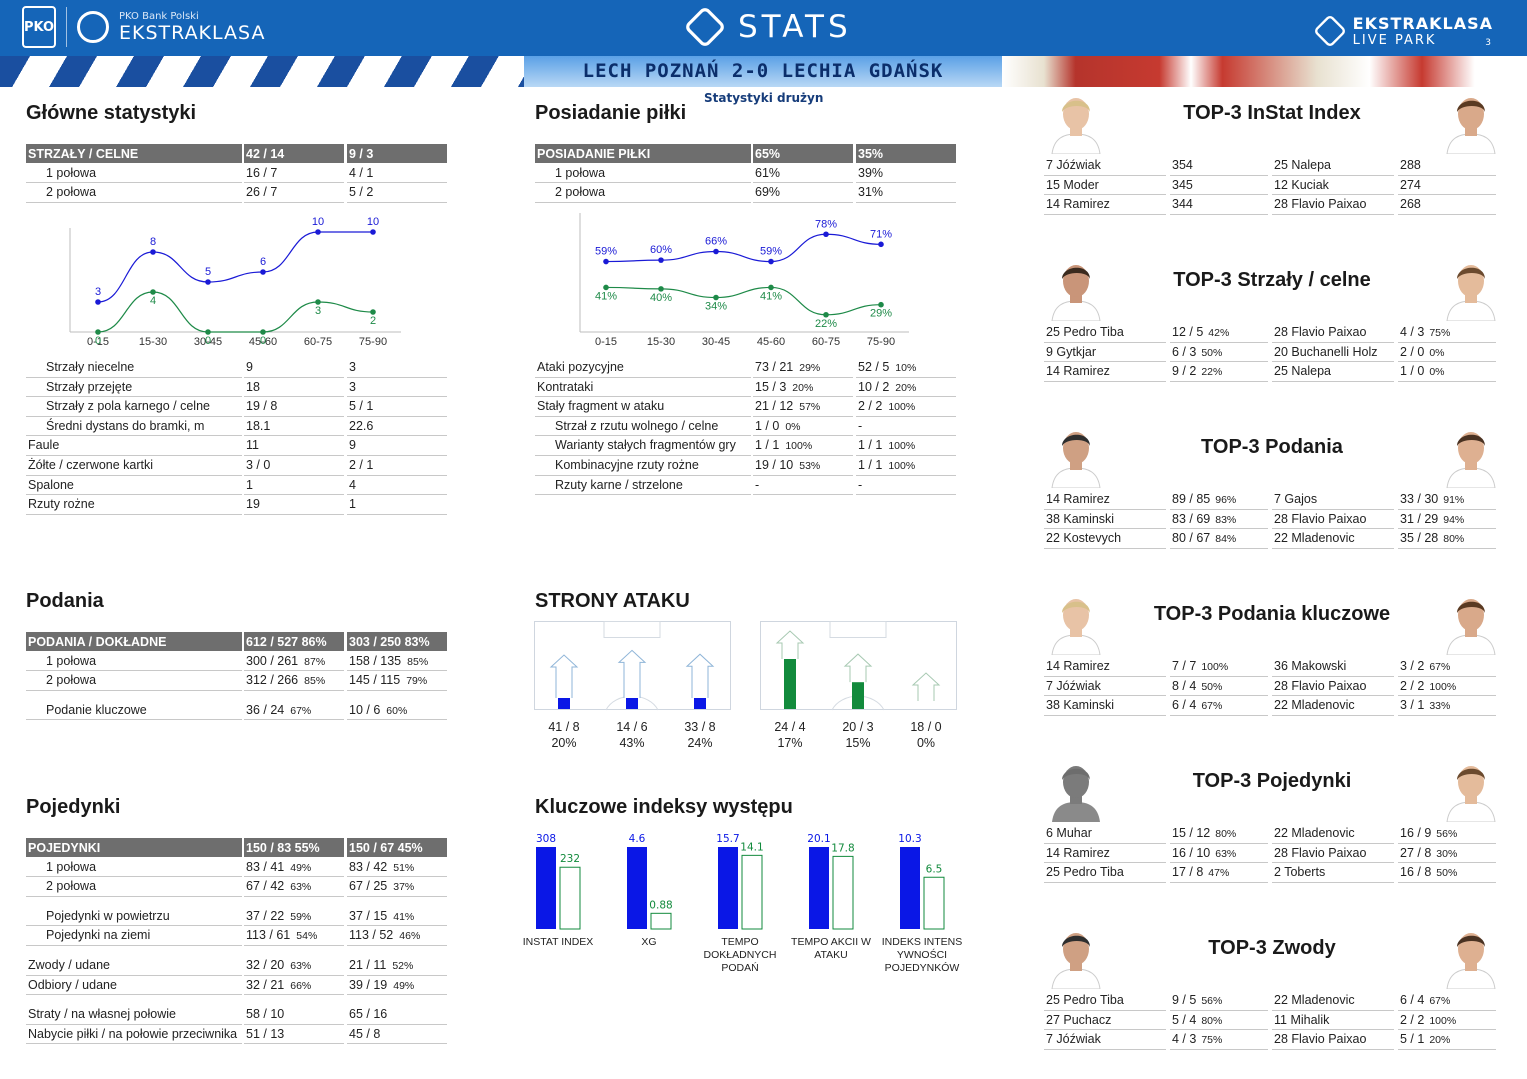 This screenshot has width=1527, height=1079. Describe the element at coordinates (906, 486) in the screenshot. I see `row-away-value: -` at that location.